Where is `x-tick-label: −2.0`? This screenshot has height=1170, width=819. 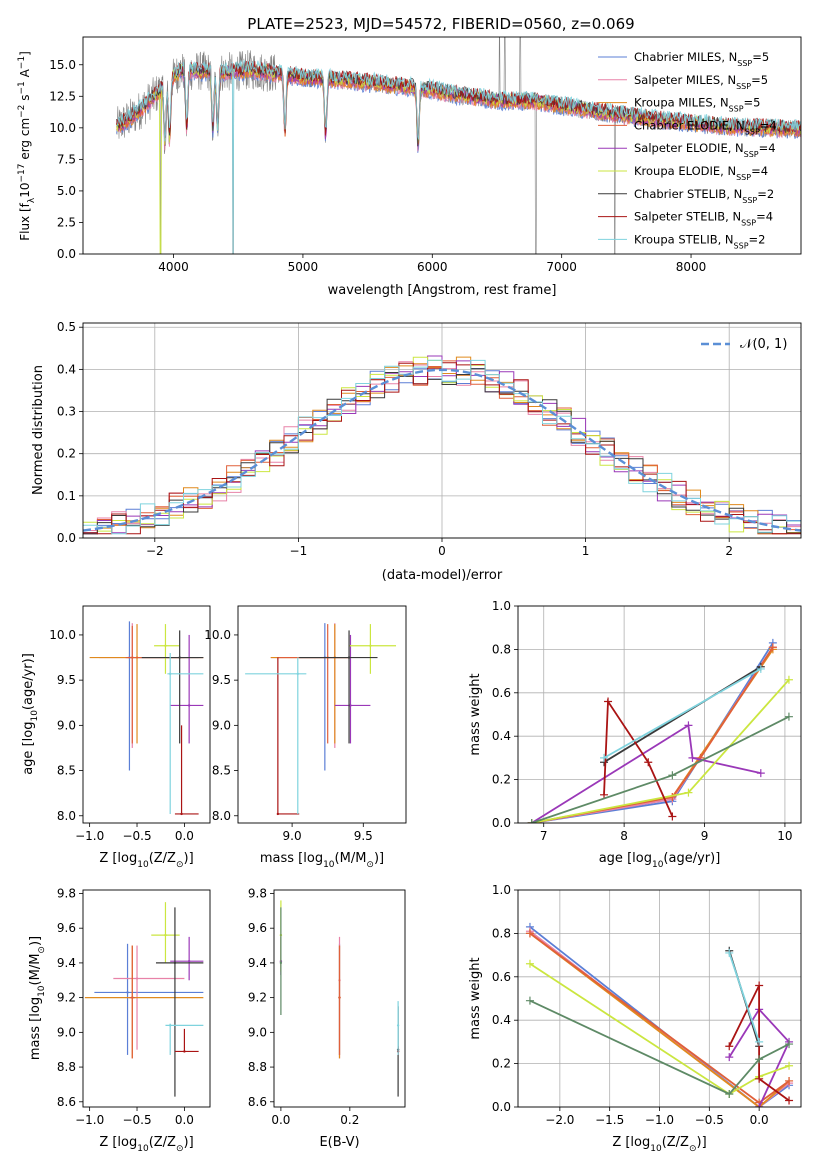 x-tick-label: −2.0 is located at coordinates (559, 1120).